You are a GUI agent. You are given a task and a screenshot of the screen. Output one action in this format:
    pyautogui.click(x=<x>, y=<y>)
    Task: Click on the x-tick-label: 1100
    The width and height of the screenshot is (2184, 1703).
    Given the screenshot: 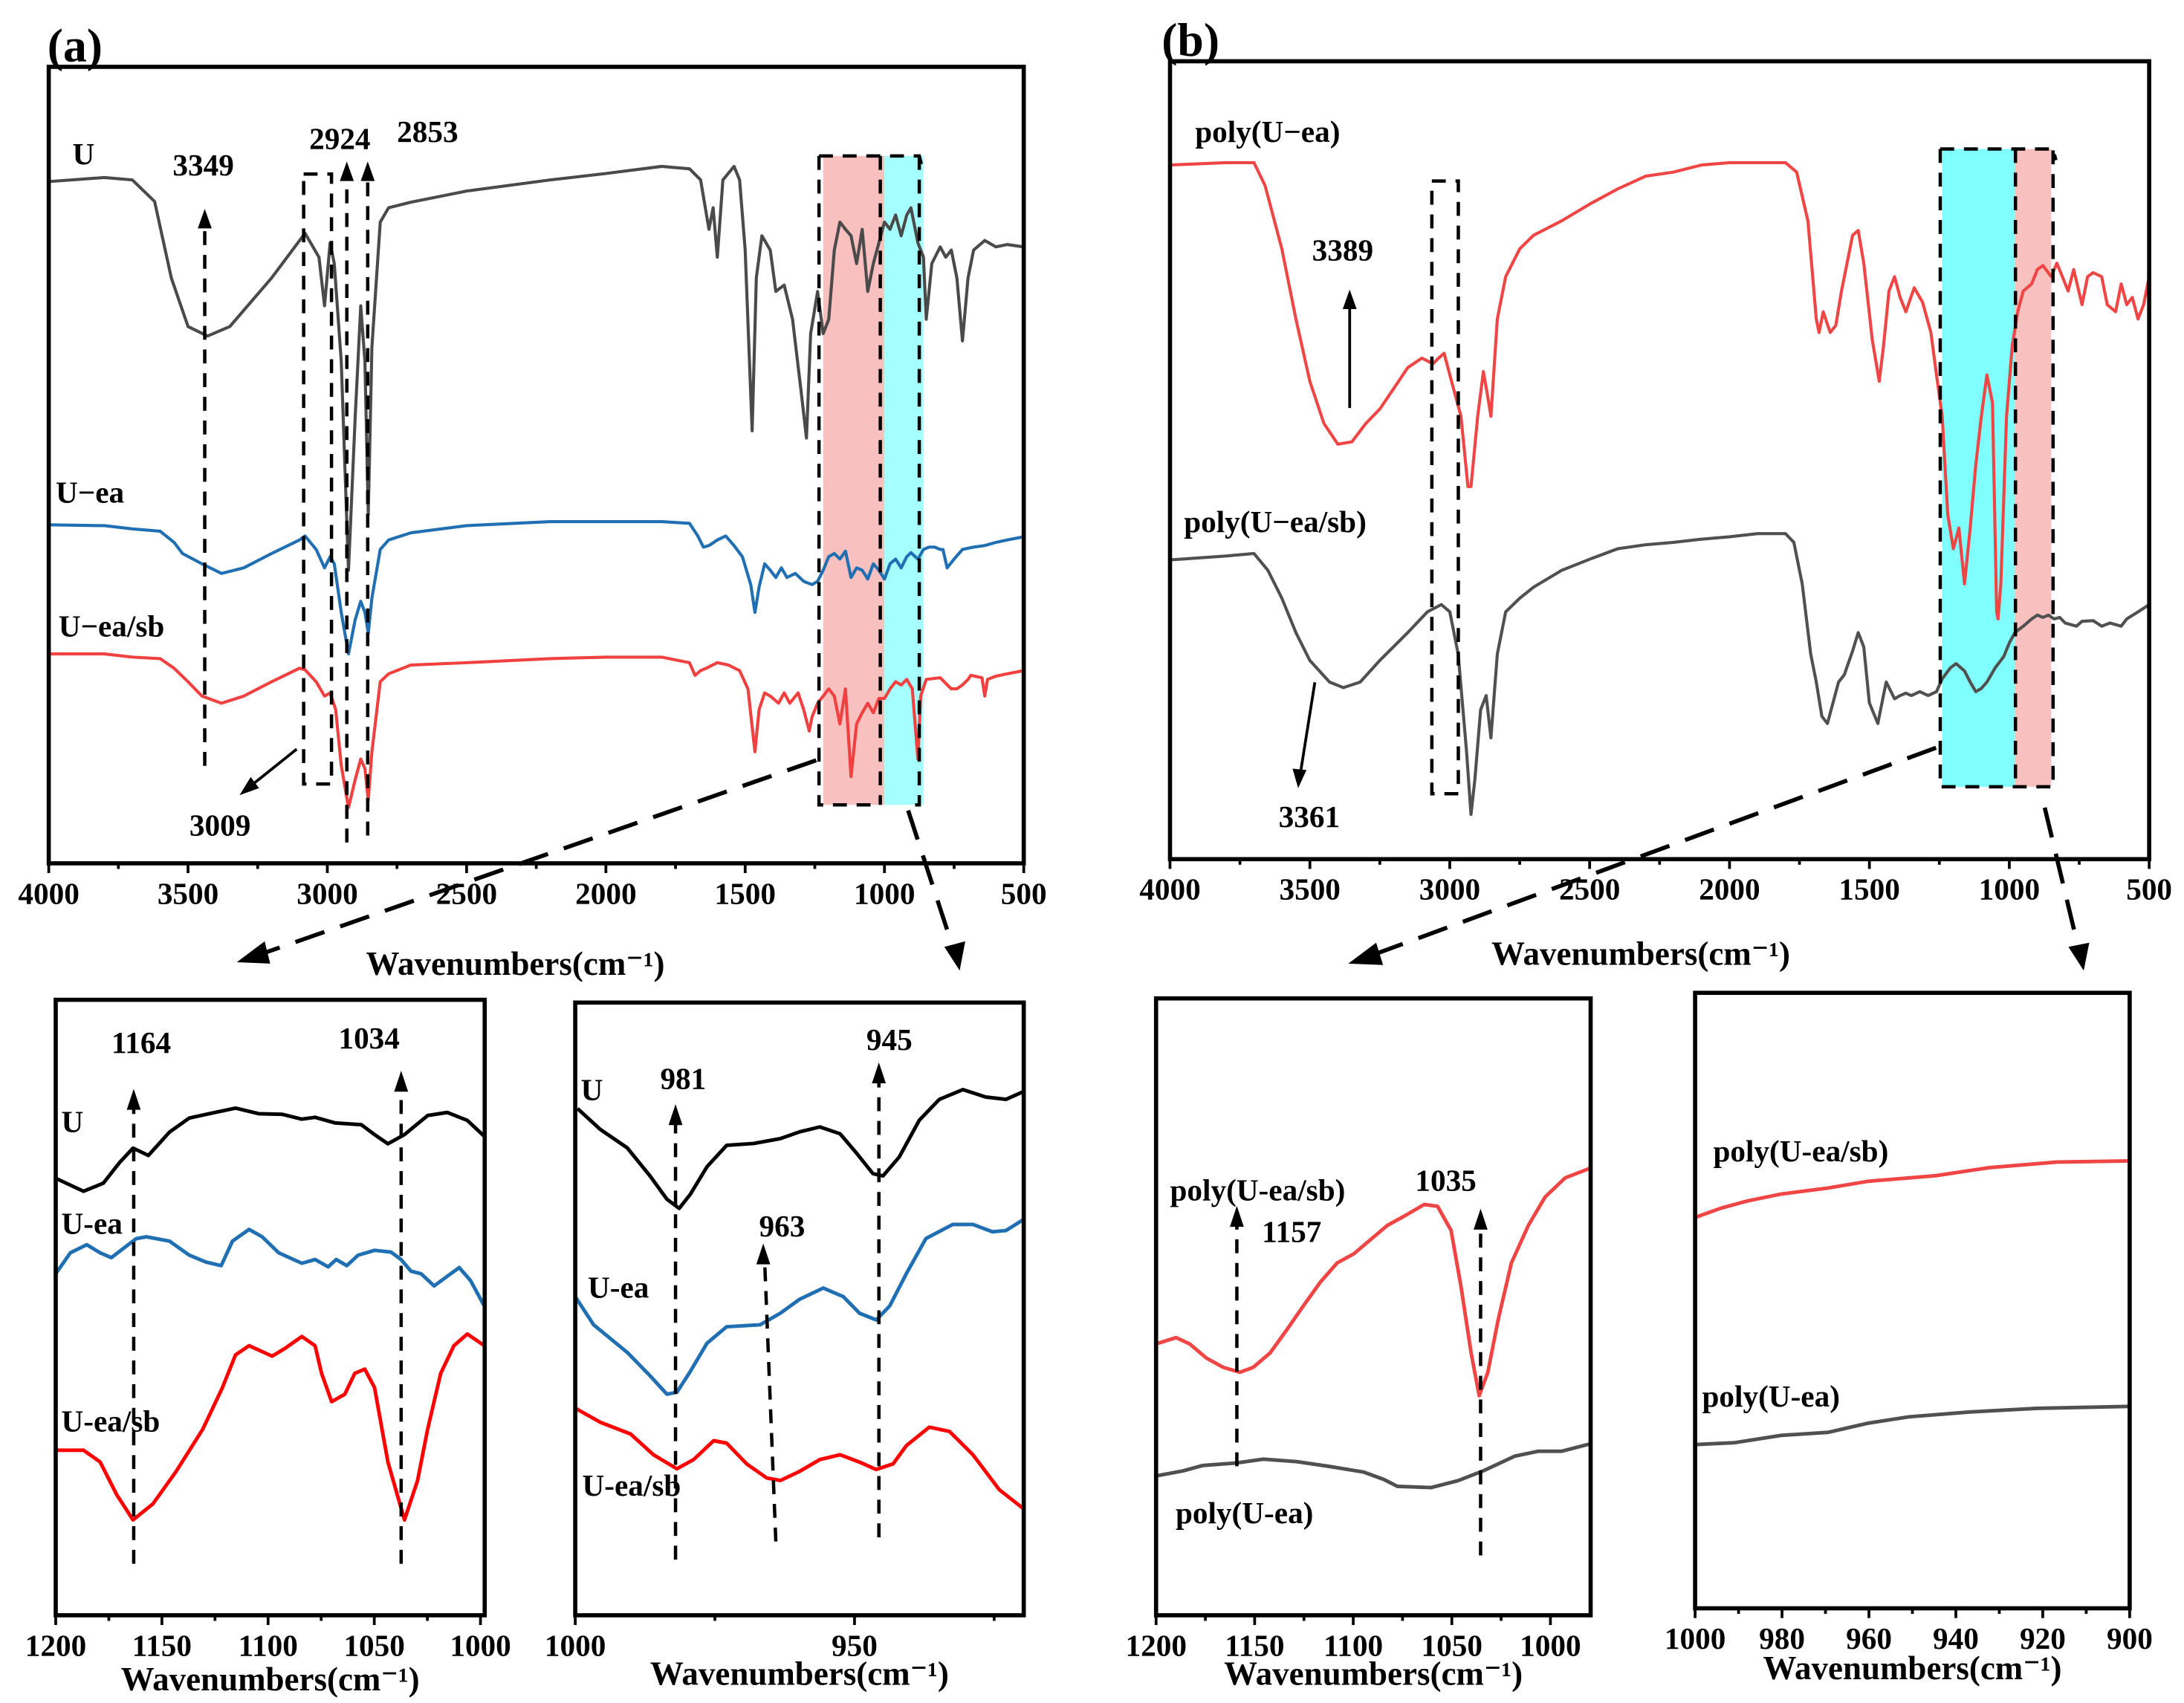 What is the action you would take?
    pyautogui.click(x=268, y=1645)
    